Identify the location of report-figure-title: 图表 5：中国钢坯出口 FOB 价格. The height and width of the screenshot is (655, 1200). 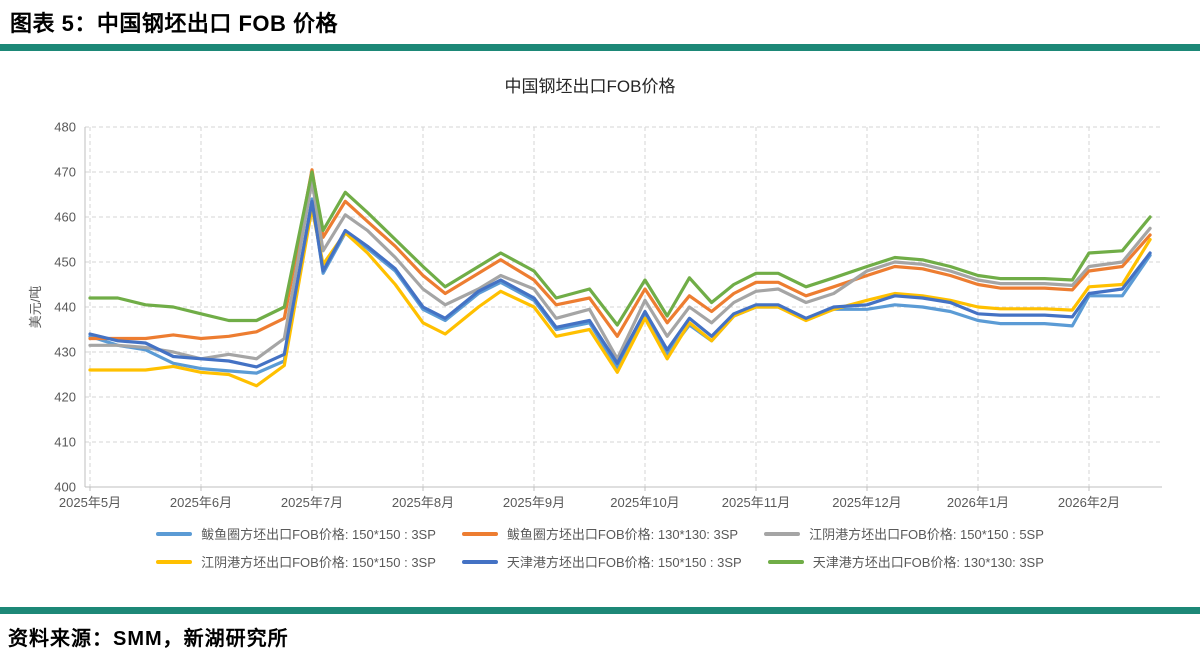
(174, 23).